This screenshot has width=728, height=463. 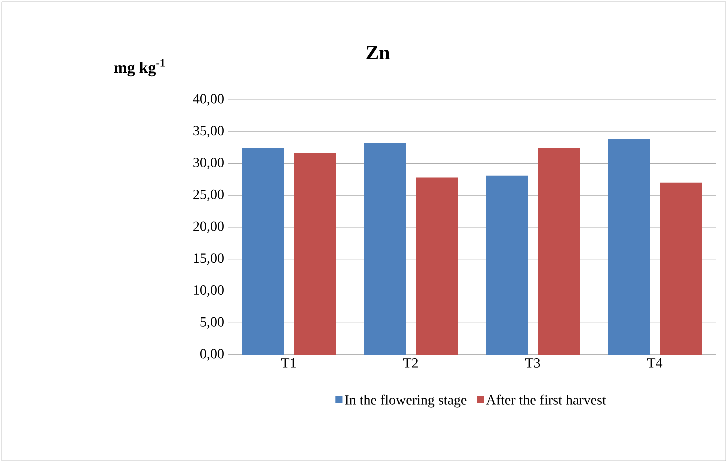 I want to click on x-tick-label: T4, so click(x=655, y=363).